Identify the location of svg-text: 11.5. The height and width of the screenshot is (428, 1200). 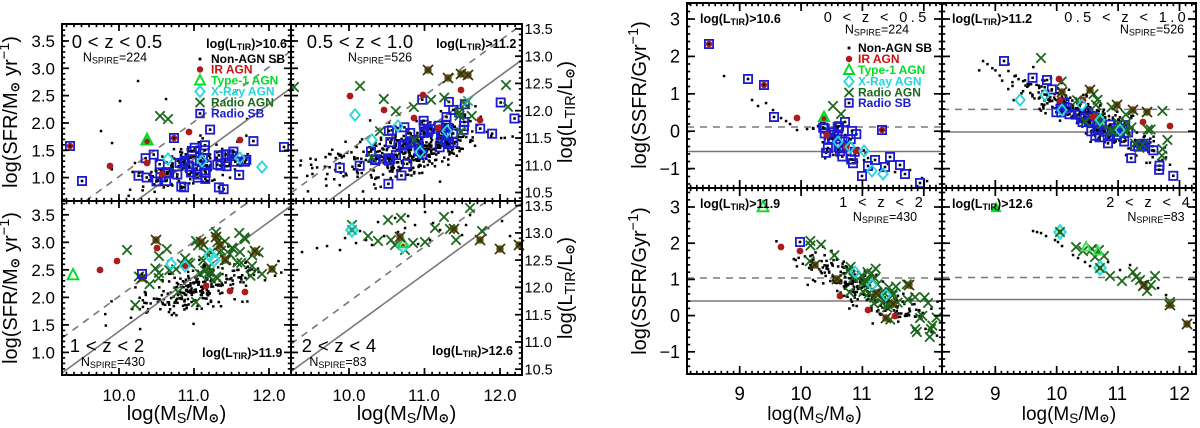
(538, 316).